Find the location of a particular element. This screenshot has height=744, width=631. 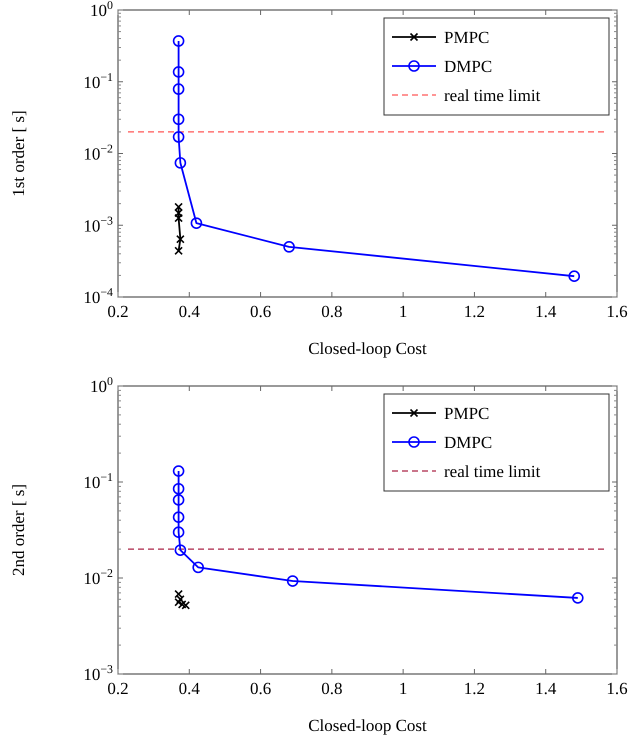

y-axis-title: 2nd order [ s] is located at coordinates (18, 530).